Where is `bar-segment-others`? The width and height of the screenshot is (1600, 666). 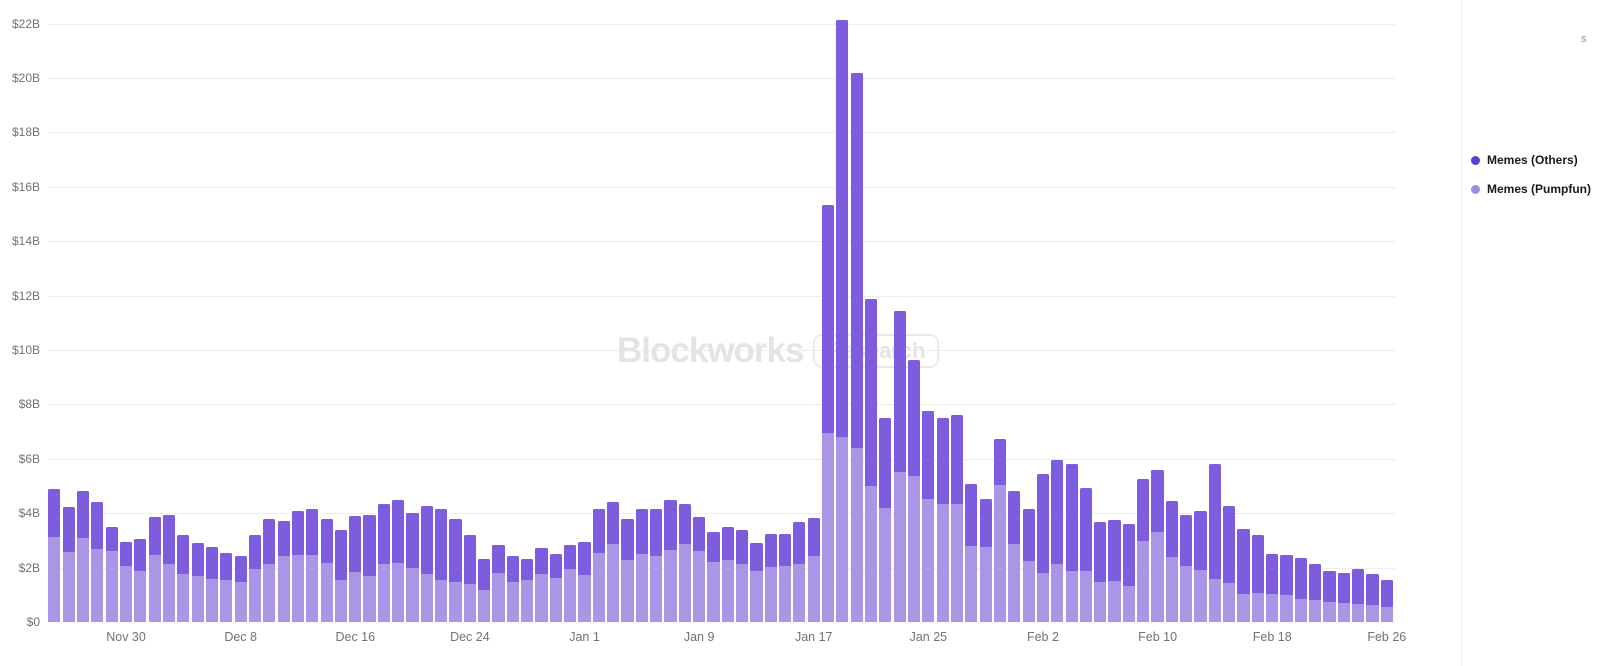 bar-segment-others is located at coordinates (1229, 544).